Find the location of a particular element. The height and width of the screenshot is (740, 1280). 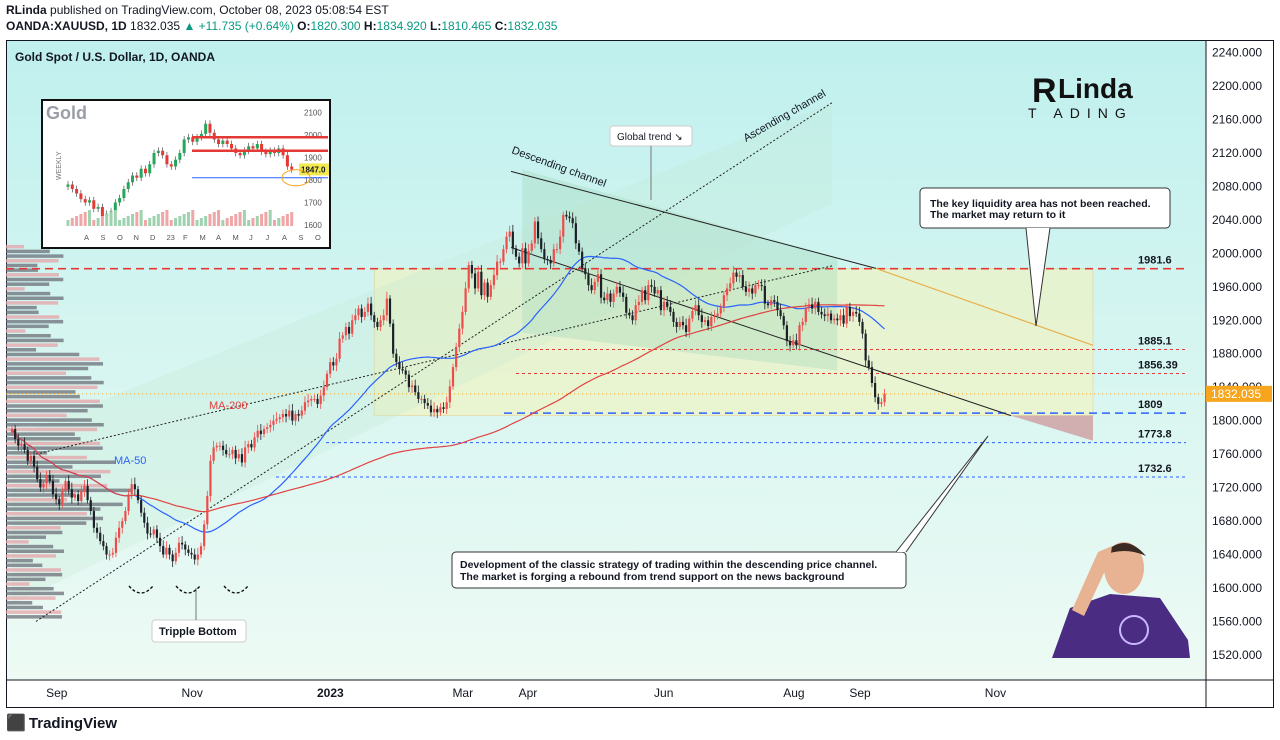

inset-time-tick: A is located at coordinates (284, 237).